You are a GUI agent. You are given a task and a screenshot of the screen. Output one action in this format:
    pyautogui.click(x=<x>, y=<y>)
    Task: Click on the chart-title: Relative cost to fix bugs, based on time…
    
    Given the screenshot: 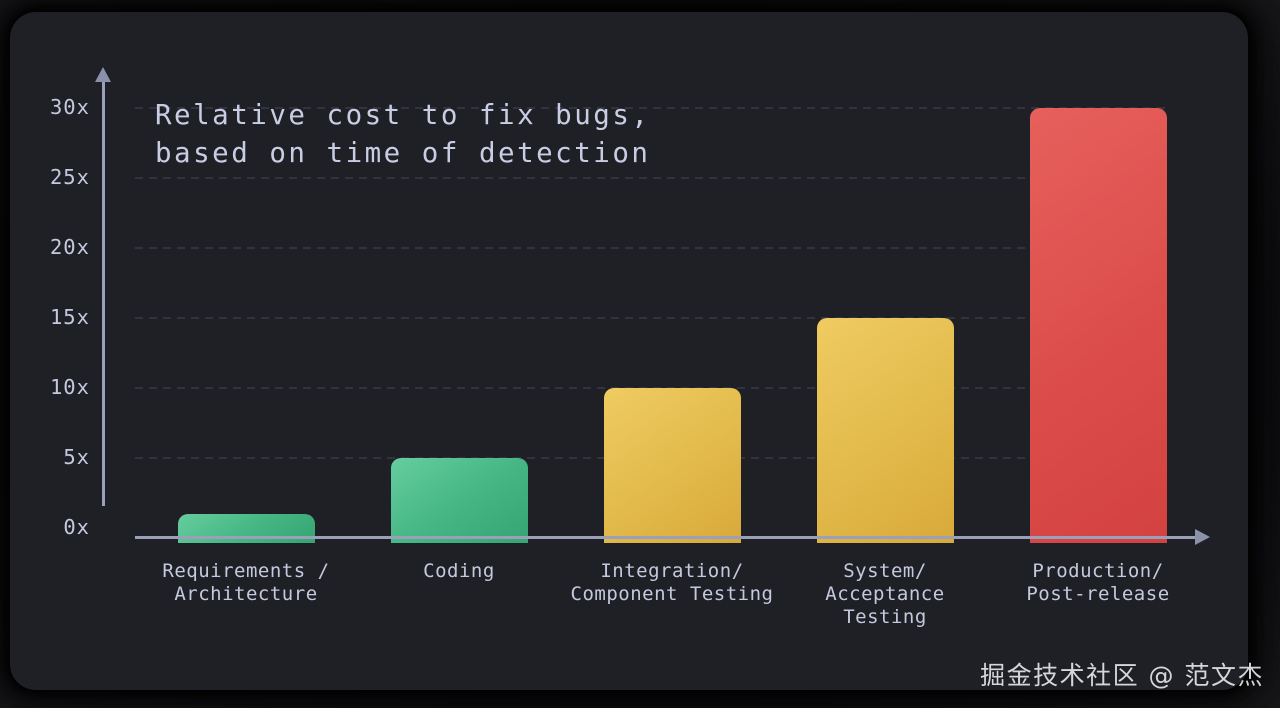 What is the action you would take?
    pyautogui.click(x=402, y=134)
    